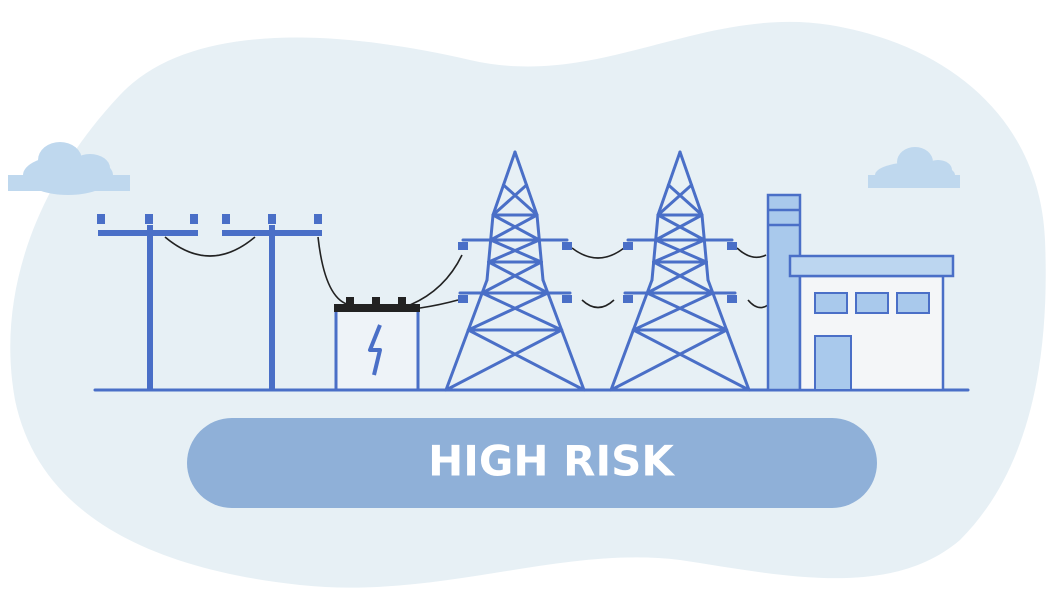  What do you see at coordinates (860, 292) in the screenshot?
I see `power-plant` at bounding box center [860, 292].